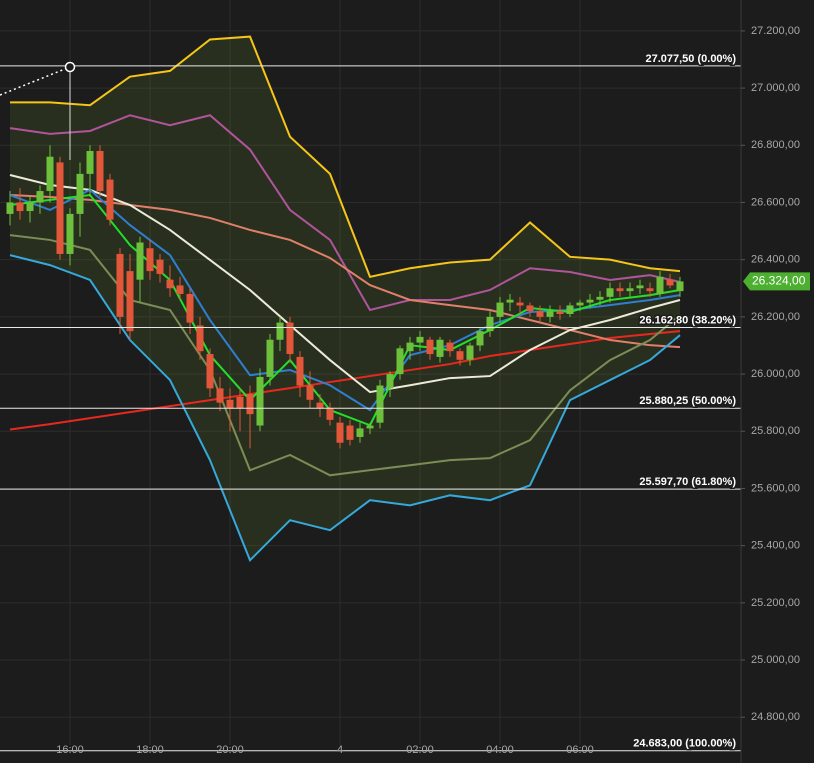 The width and height of the screenshot is (814, 763). I want to click on price-tag, so click(776, 281).